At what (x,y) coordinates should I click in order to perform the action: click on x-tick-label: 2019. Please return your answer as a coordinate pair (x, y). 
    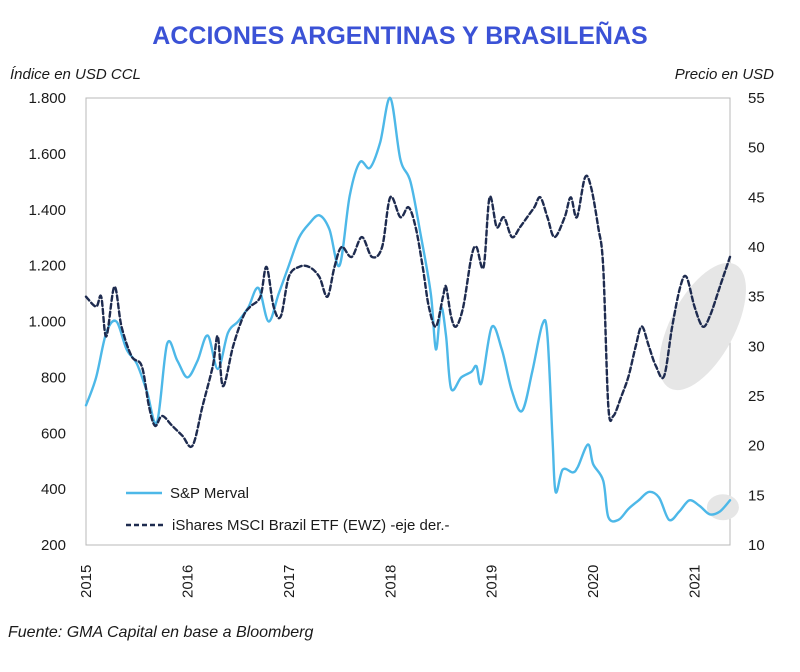
    Looking at the image, I should click on (492, 581).